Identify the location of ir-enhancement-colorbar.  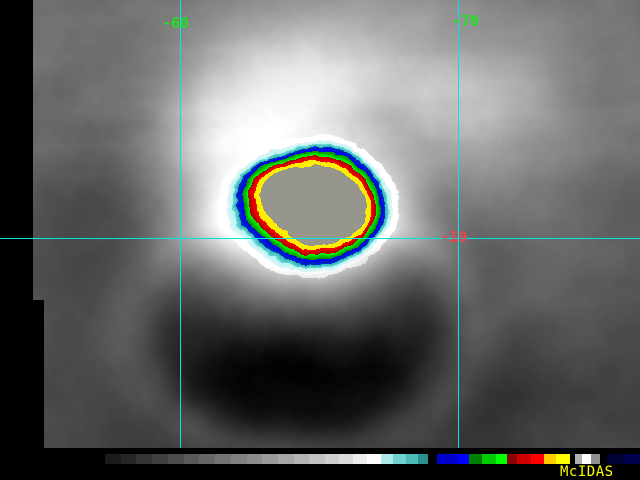
(320, 459).